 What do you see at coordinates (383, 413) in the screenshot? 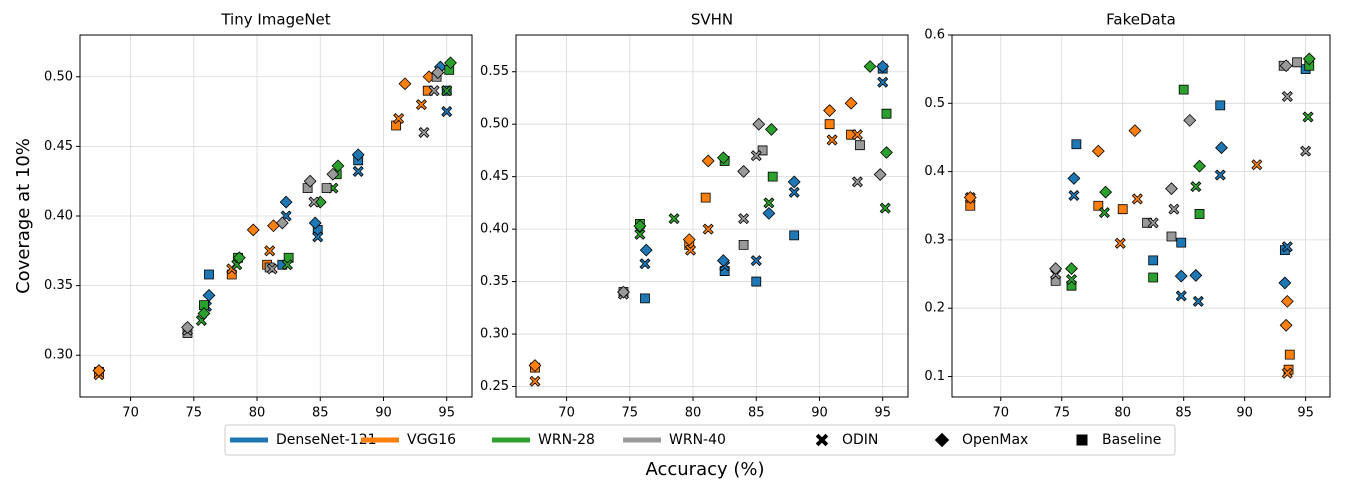
I see `x-tick-label: 90` at bounding box center [383, 413].